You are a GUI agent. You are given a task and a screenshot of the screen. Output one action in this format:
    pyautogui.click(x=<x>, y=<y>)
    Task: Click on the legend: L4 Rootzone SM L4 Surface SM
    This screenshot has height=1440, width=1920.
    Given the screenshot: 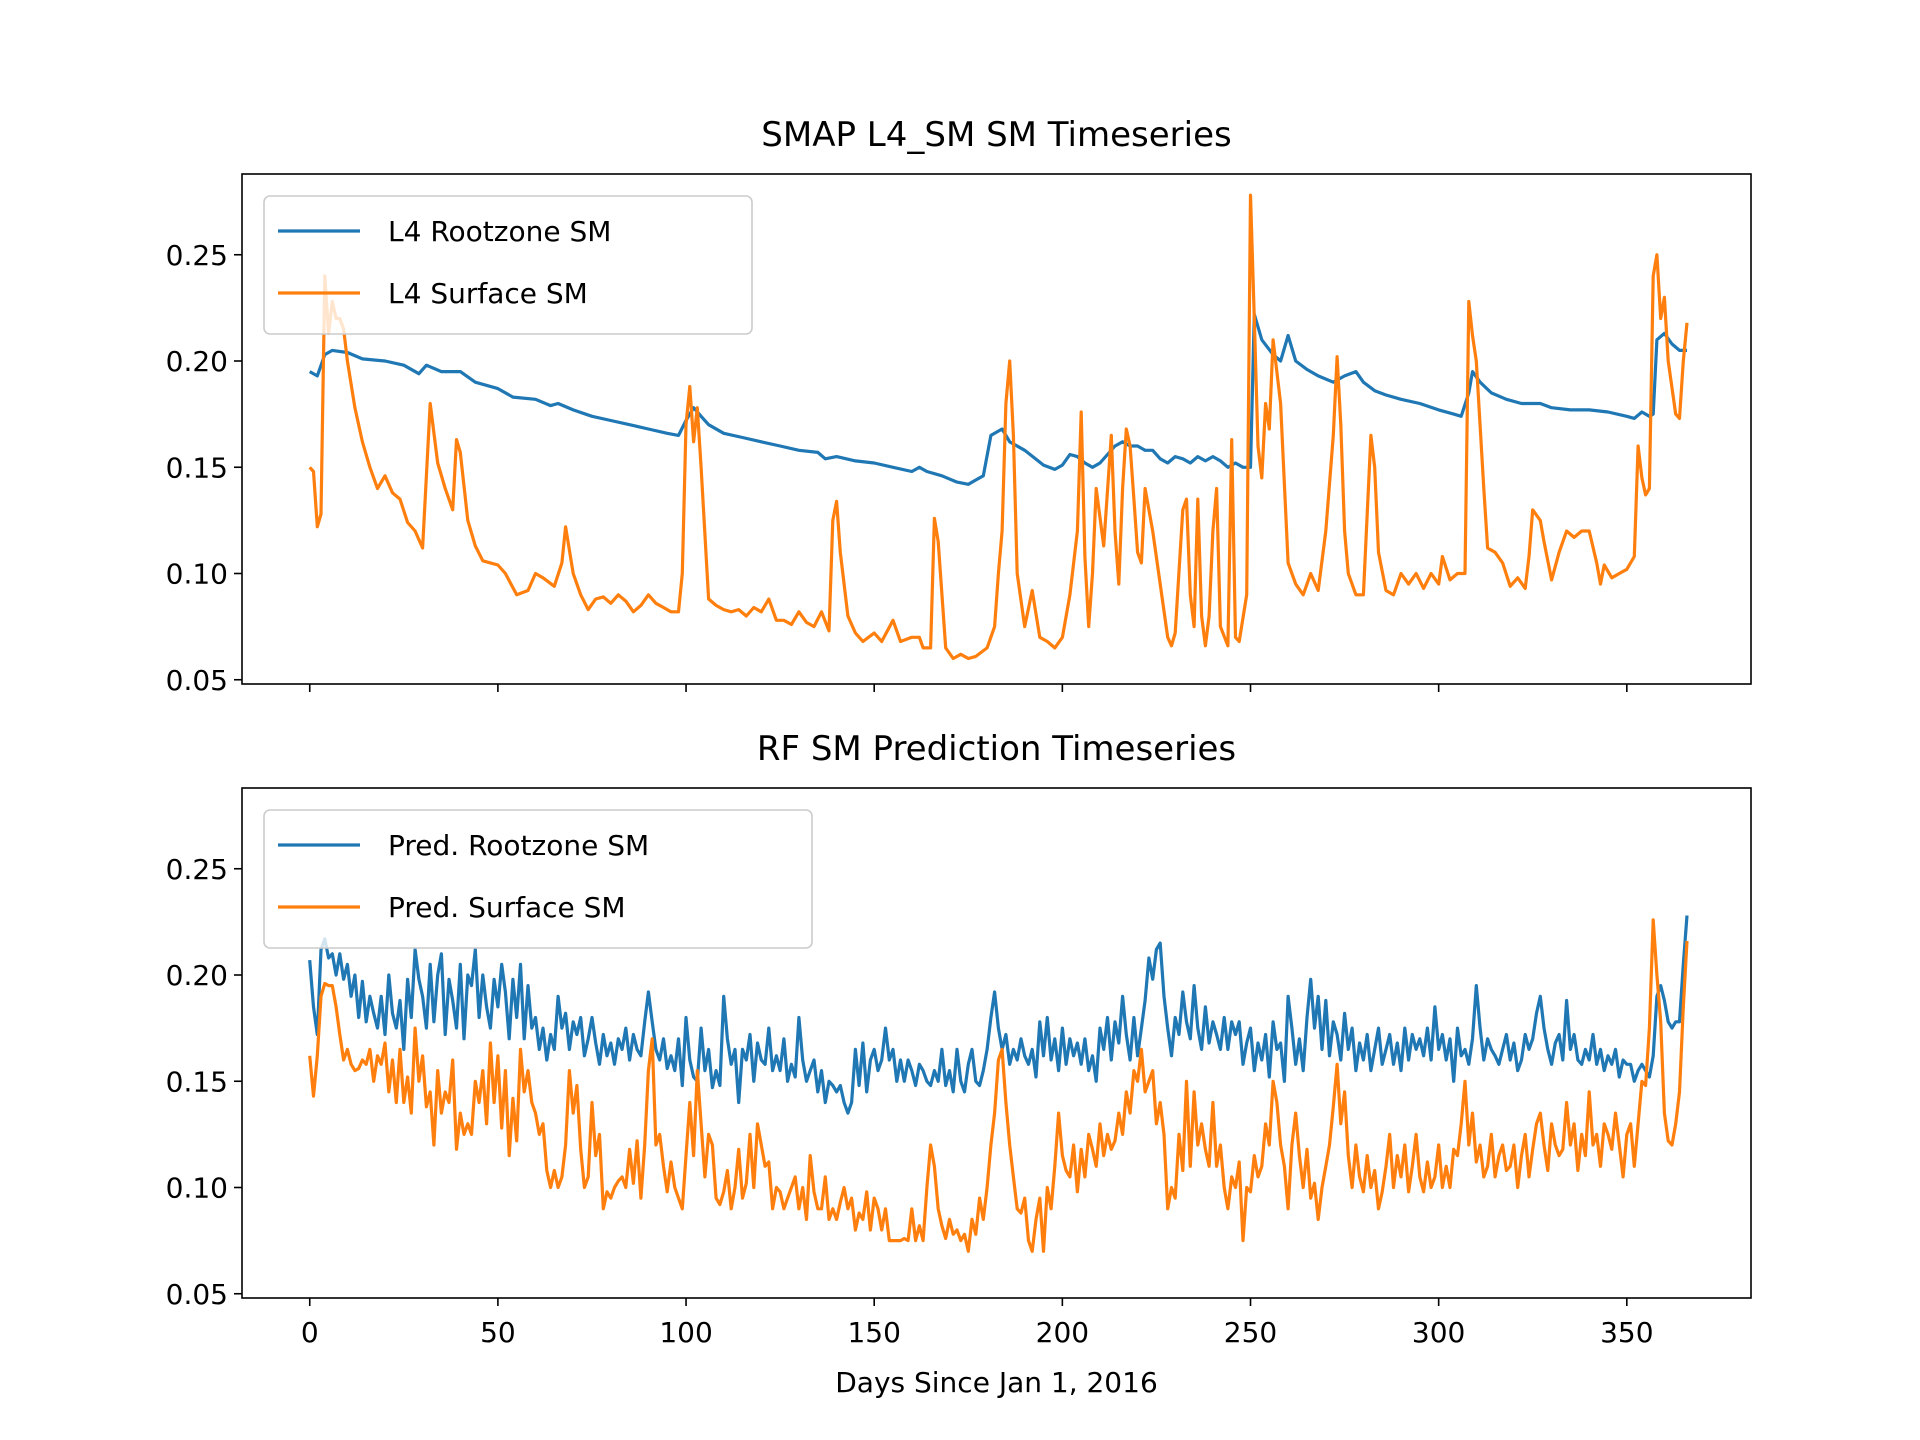 What is the action you would take?
    pyautogui.click(x=508, y=265)
    